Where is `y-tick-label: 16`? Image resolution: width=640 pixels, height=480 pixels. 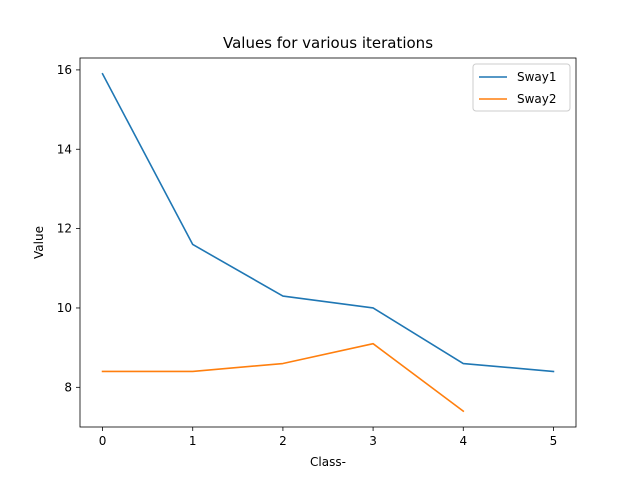 y-tick-label: 16 is located at coordinates (64, 70).